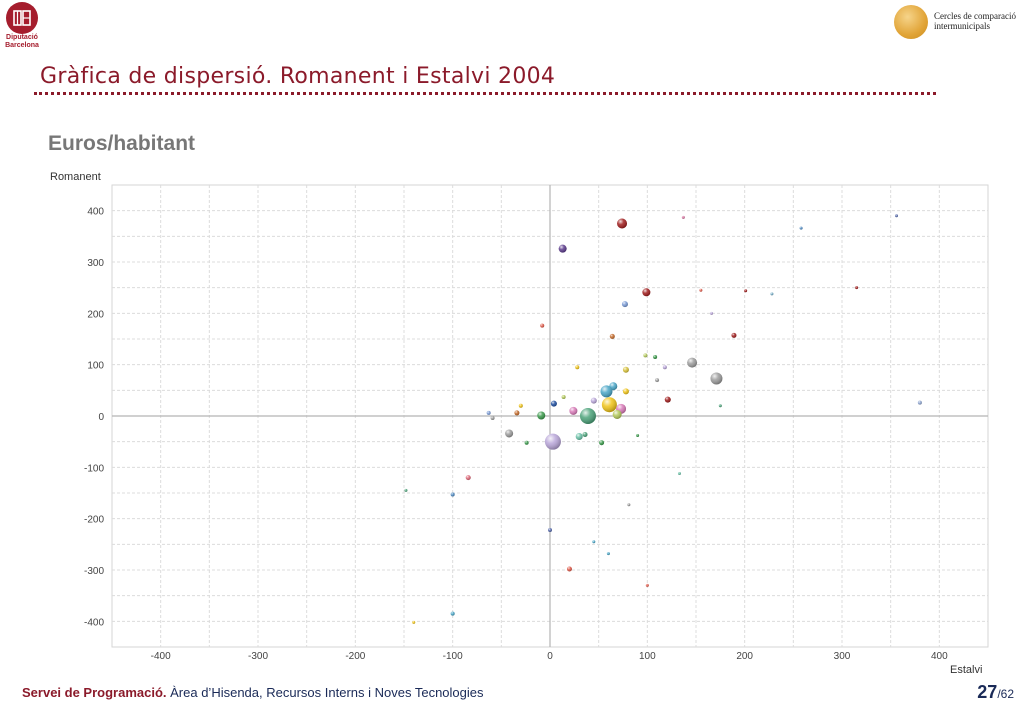 The height and width of the screenshot is (709, 1024). What do you see at coordinates (911, 22) in the screenshot?
I see `cercles-emblem-icon` at bounding box center [911, 22].